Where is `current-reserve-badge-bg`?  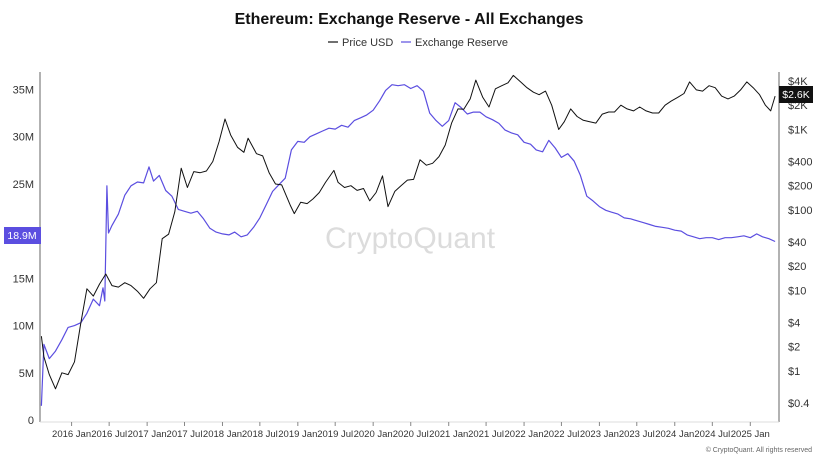
current-reserve-badge-bg is located at coordinates (22, 235).